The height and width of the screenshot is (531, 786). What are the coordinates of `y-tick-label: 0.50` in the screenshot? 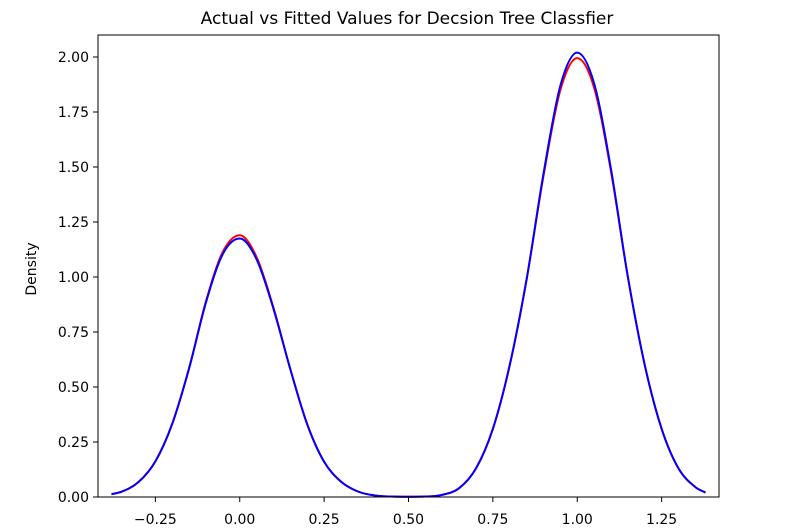 It's located at (73, 388).